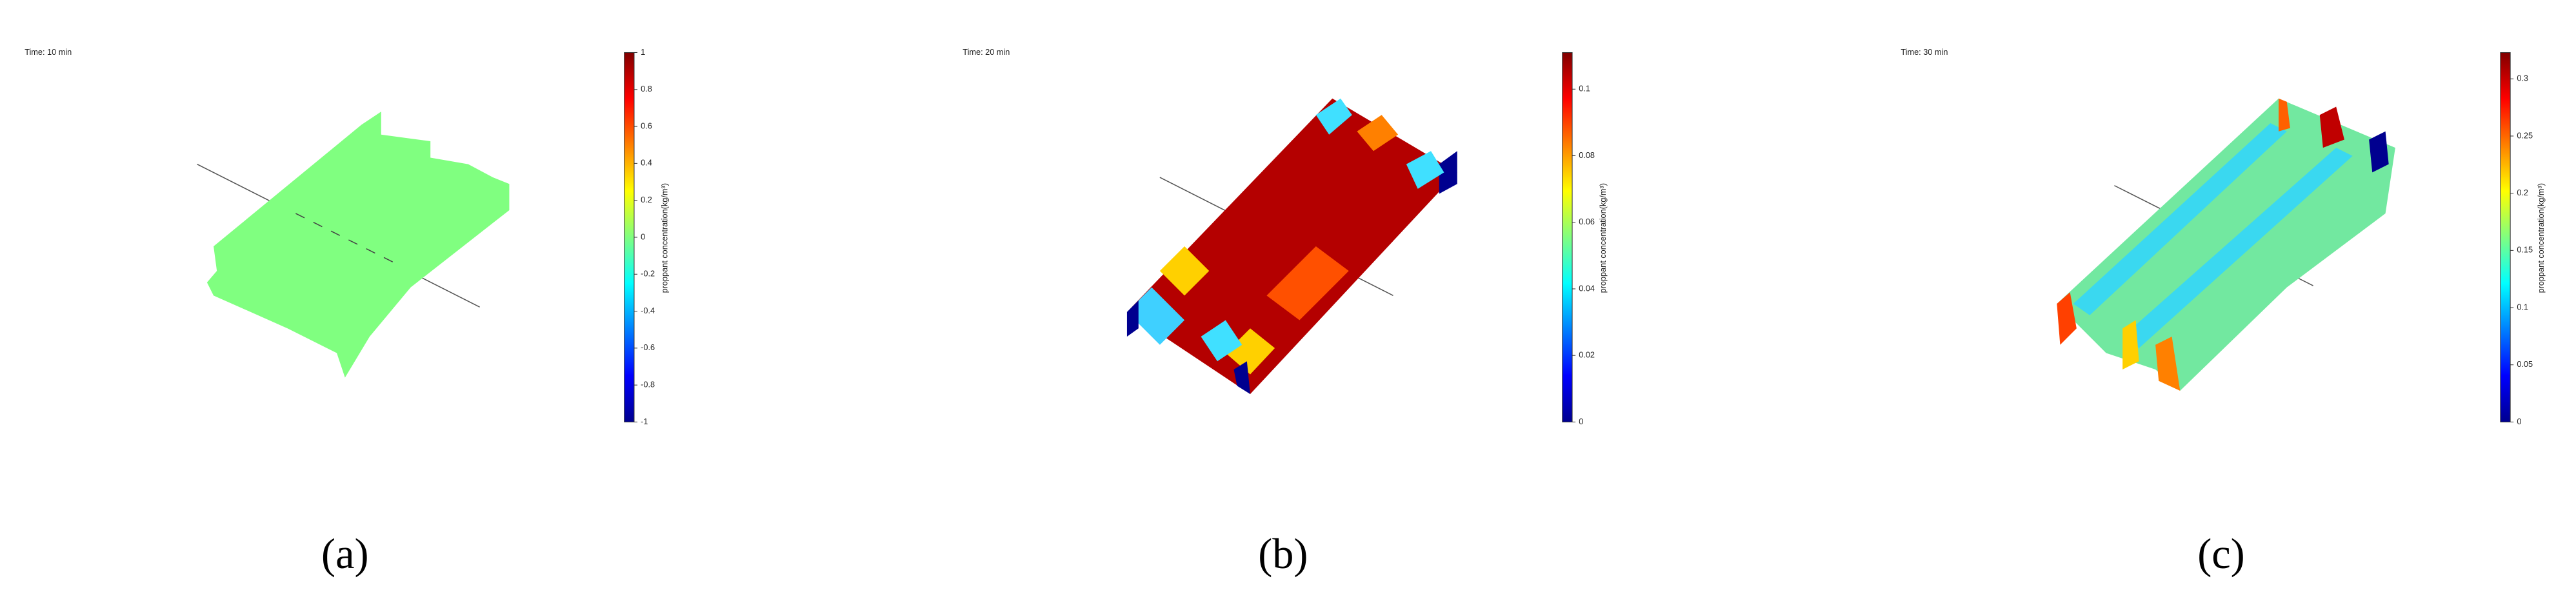 The image size is (2576, 610). I want to click on colorbar-tick-label: -0.2, so click(648, 274).